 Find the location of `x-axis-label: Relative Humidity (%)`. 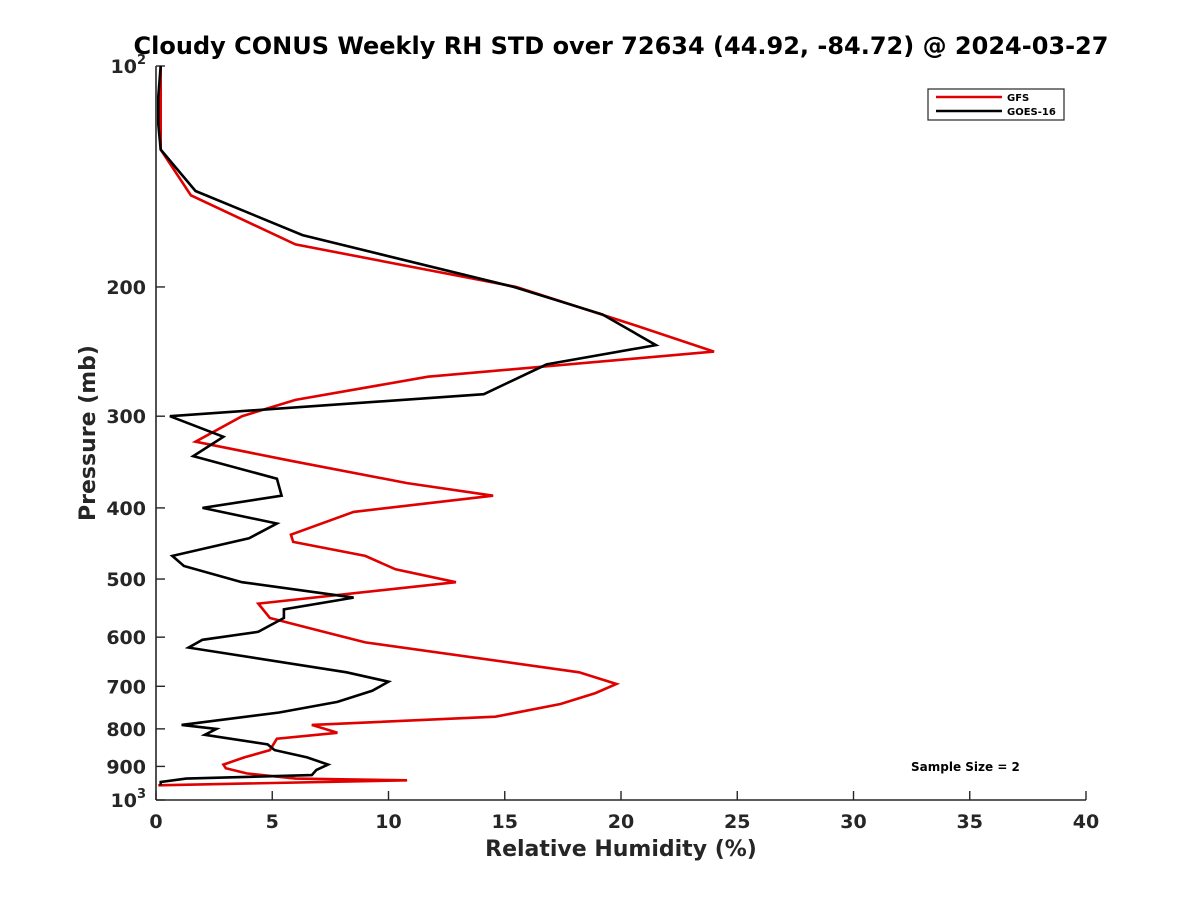

x-axis-label: Relative Humidity (%) is located at coordinates (621, 849).